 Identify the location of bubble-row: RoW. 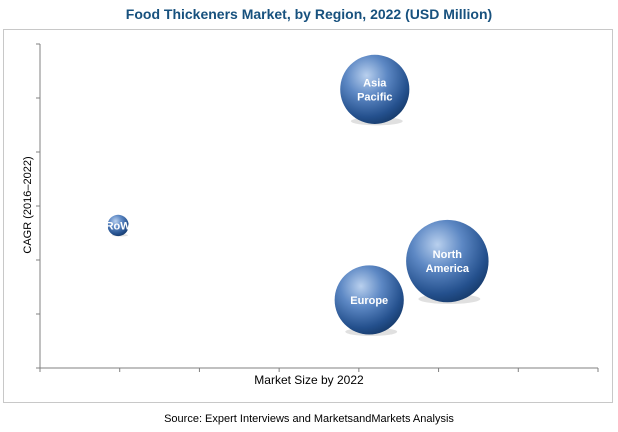
(119, 225).